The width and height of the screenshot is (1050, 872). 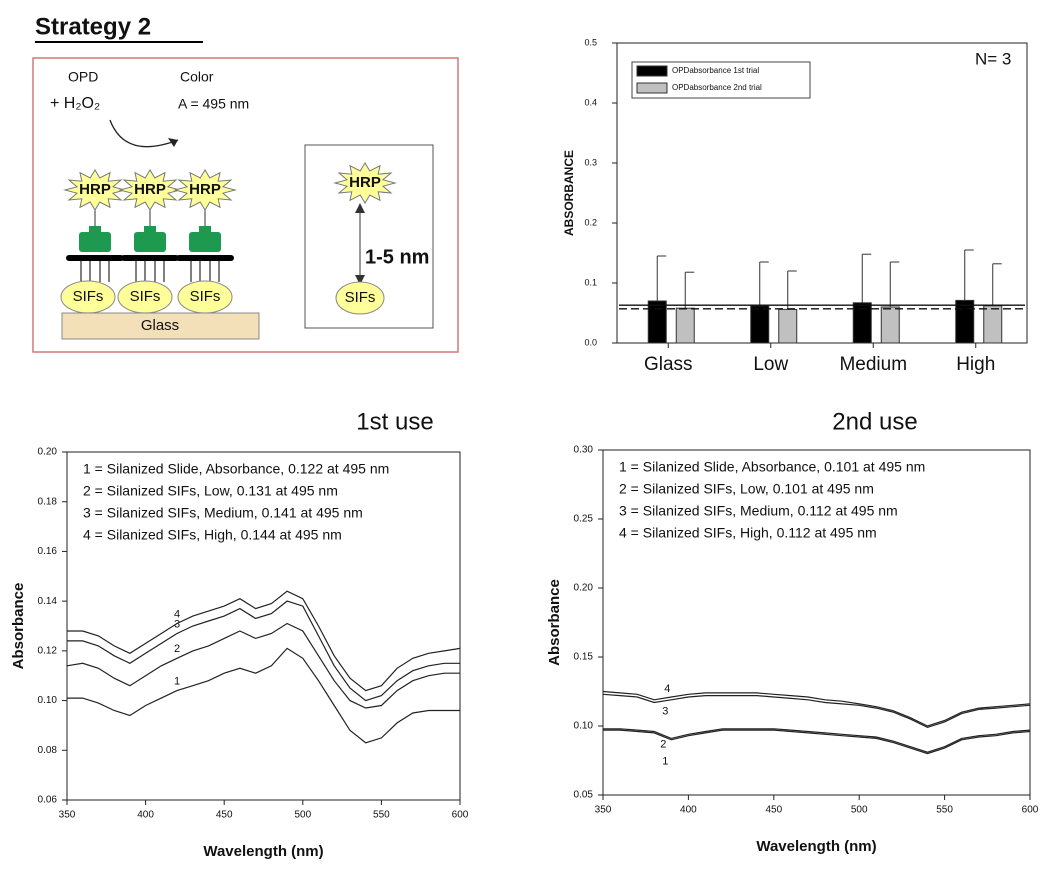 I want to click on y-tick-label: 0.1, so click(x=590, y=282).